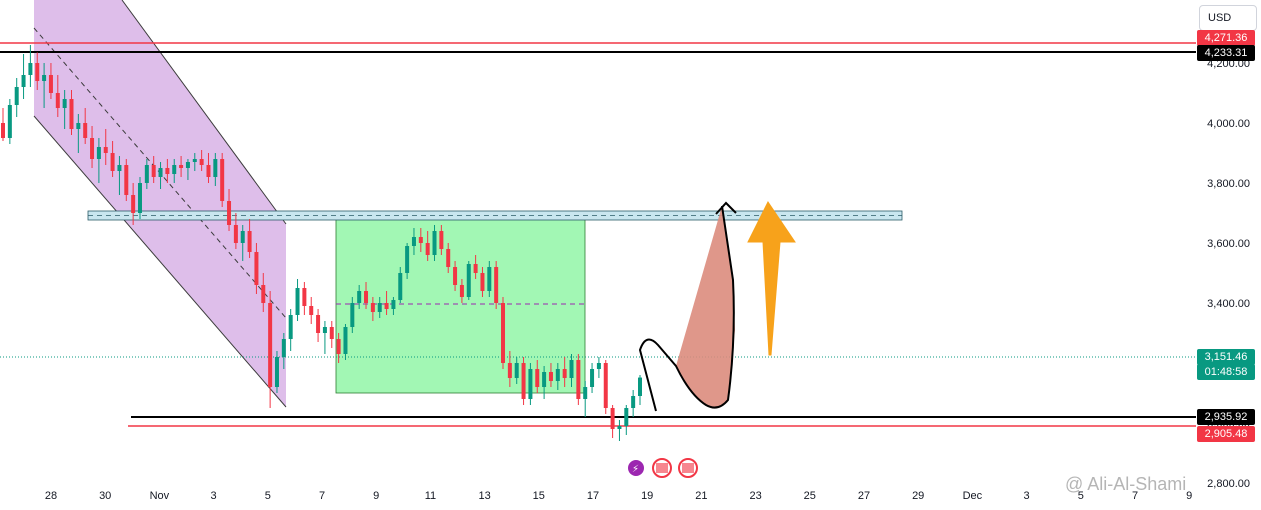 This screenshot has height=510, width=1261. I want to click on x-axis: 28 30 Nov 3 5 7 9 11 13 15 17 19 21 23 25 27 29 Dec 3 5 7 9, so click(618, 496).